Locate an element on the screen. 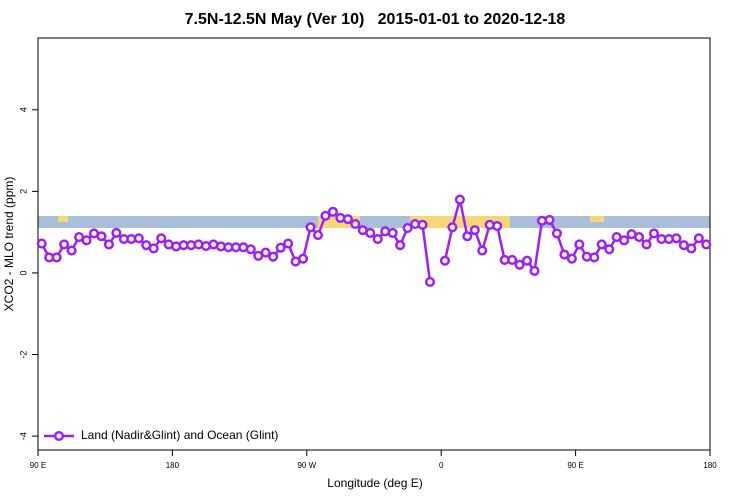 The height and width of the screenshot is (500, 750). map-strip is located at coordinates (374, 222).